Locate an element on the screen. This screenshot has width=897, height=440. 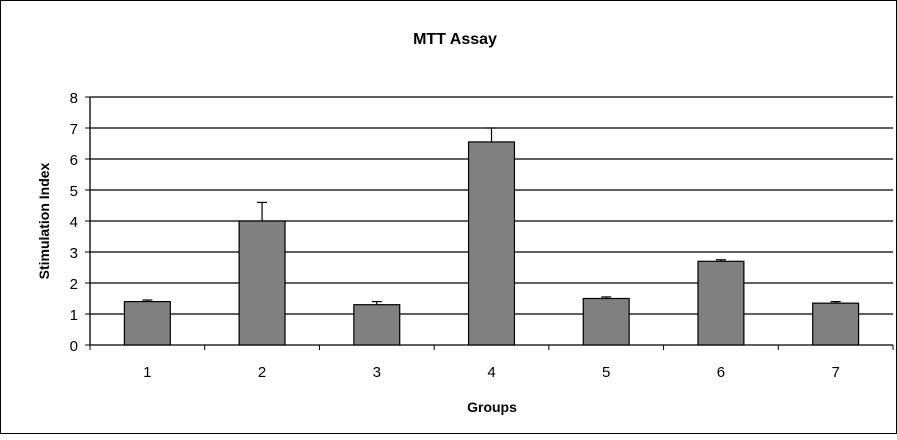
y-tick-label: 2 is located at coordinates (74, 284).